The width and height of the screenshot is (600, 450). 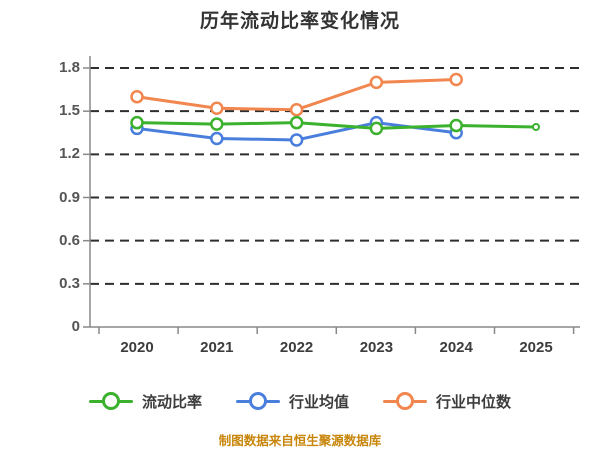 What do you see at coordinates (69, 154) in the screenshot?
I see `y-tick-label: 1.2` at bounding box center [69, 154].